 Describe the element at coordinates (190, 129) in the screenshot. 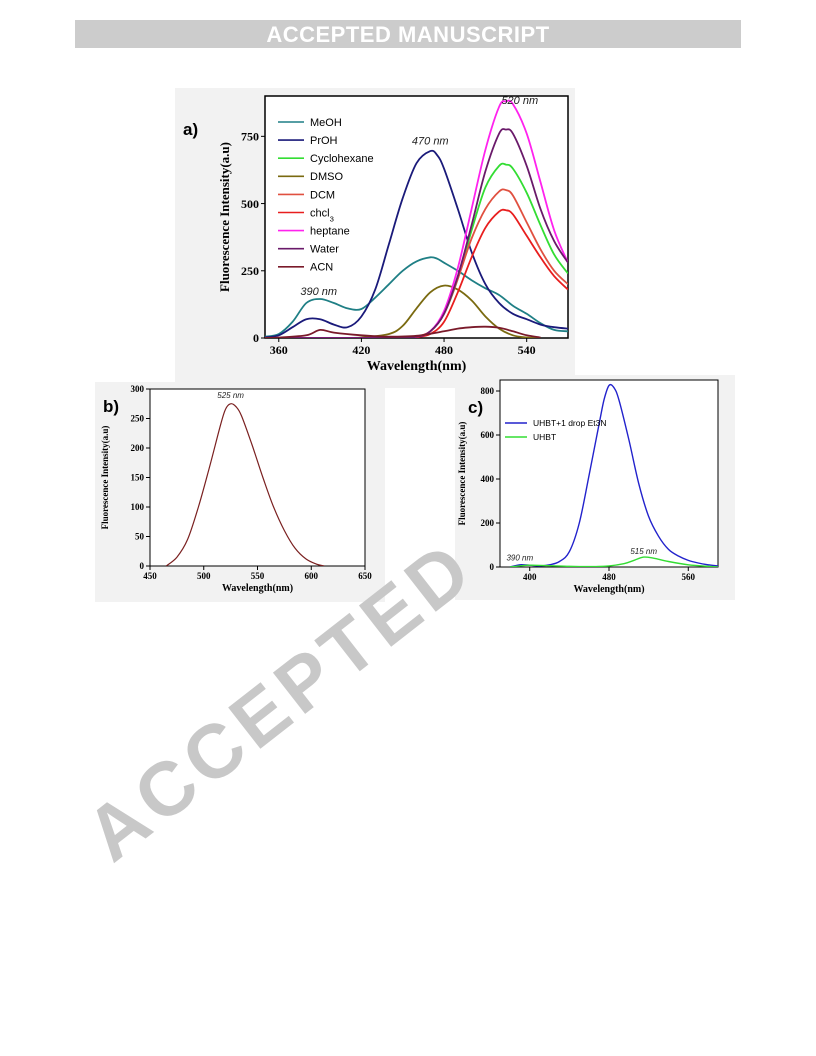

I see `panel-label: a)` at that location.